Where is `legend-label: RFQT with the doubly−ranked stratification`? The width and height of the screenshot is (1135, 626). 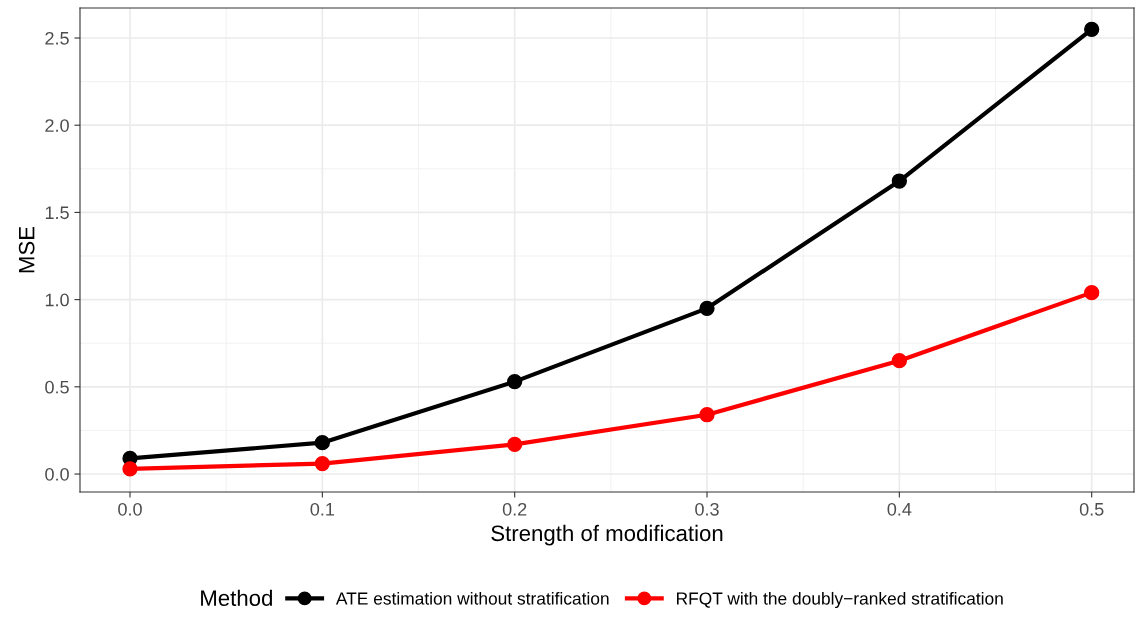
legend-label: RFQT with the doubly−ranked stratification is located at coordinates (840, 600).